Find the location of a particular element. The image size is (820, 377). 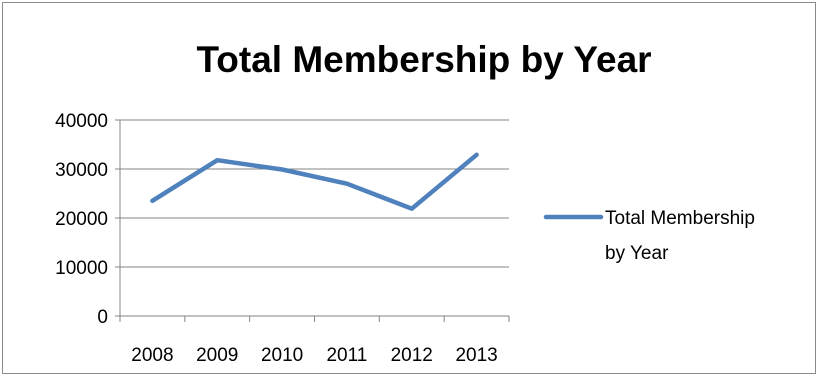

series-layer is located at coordinates (314, 181).